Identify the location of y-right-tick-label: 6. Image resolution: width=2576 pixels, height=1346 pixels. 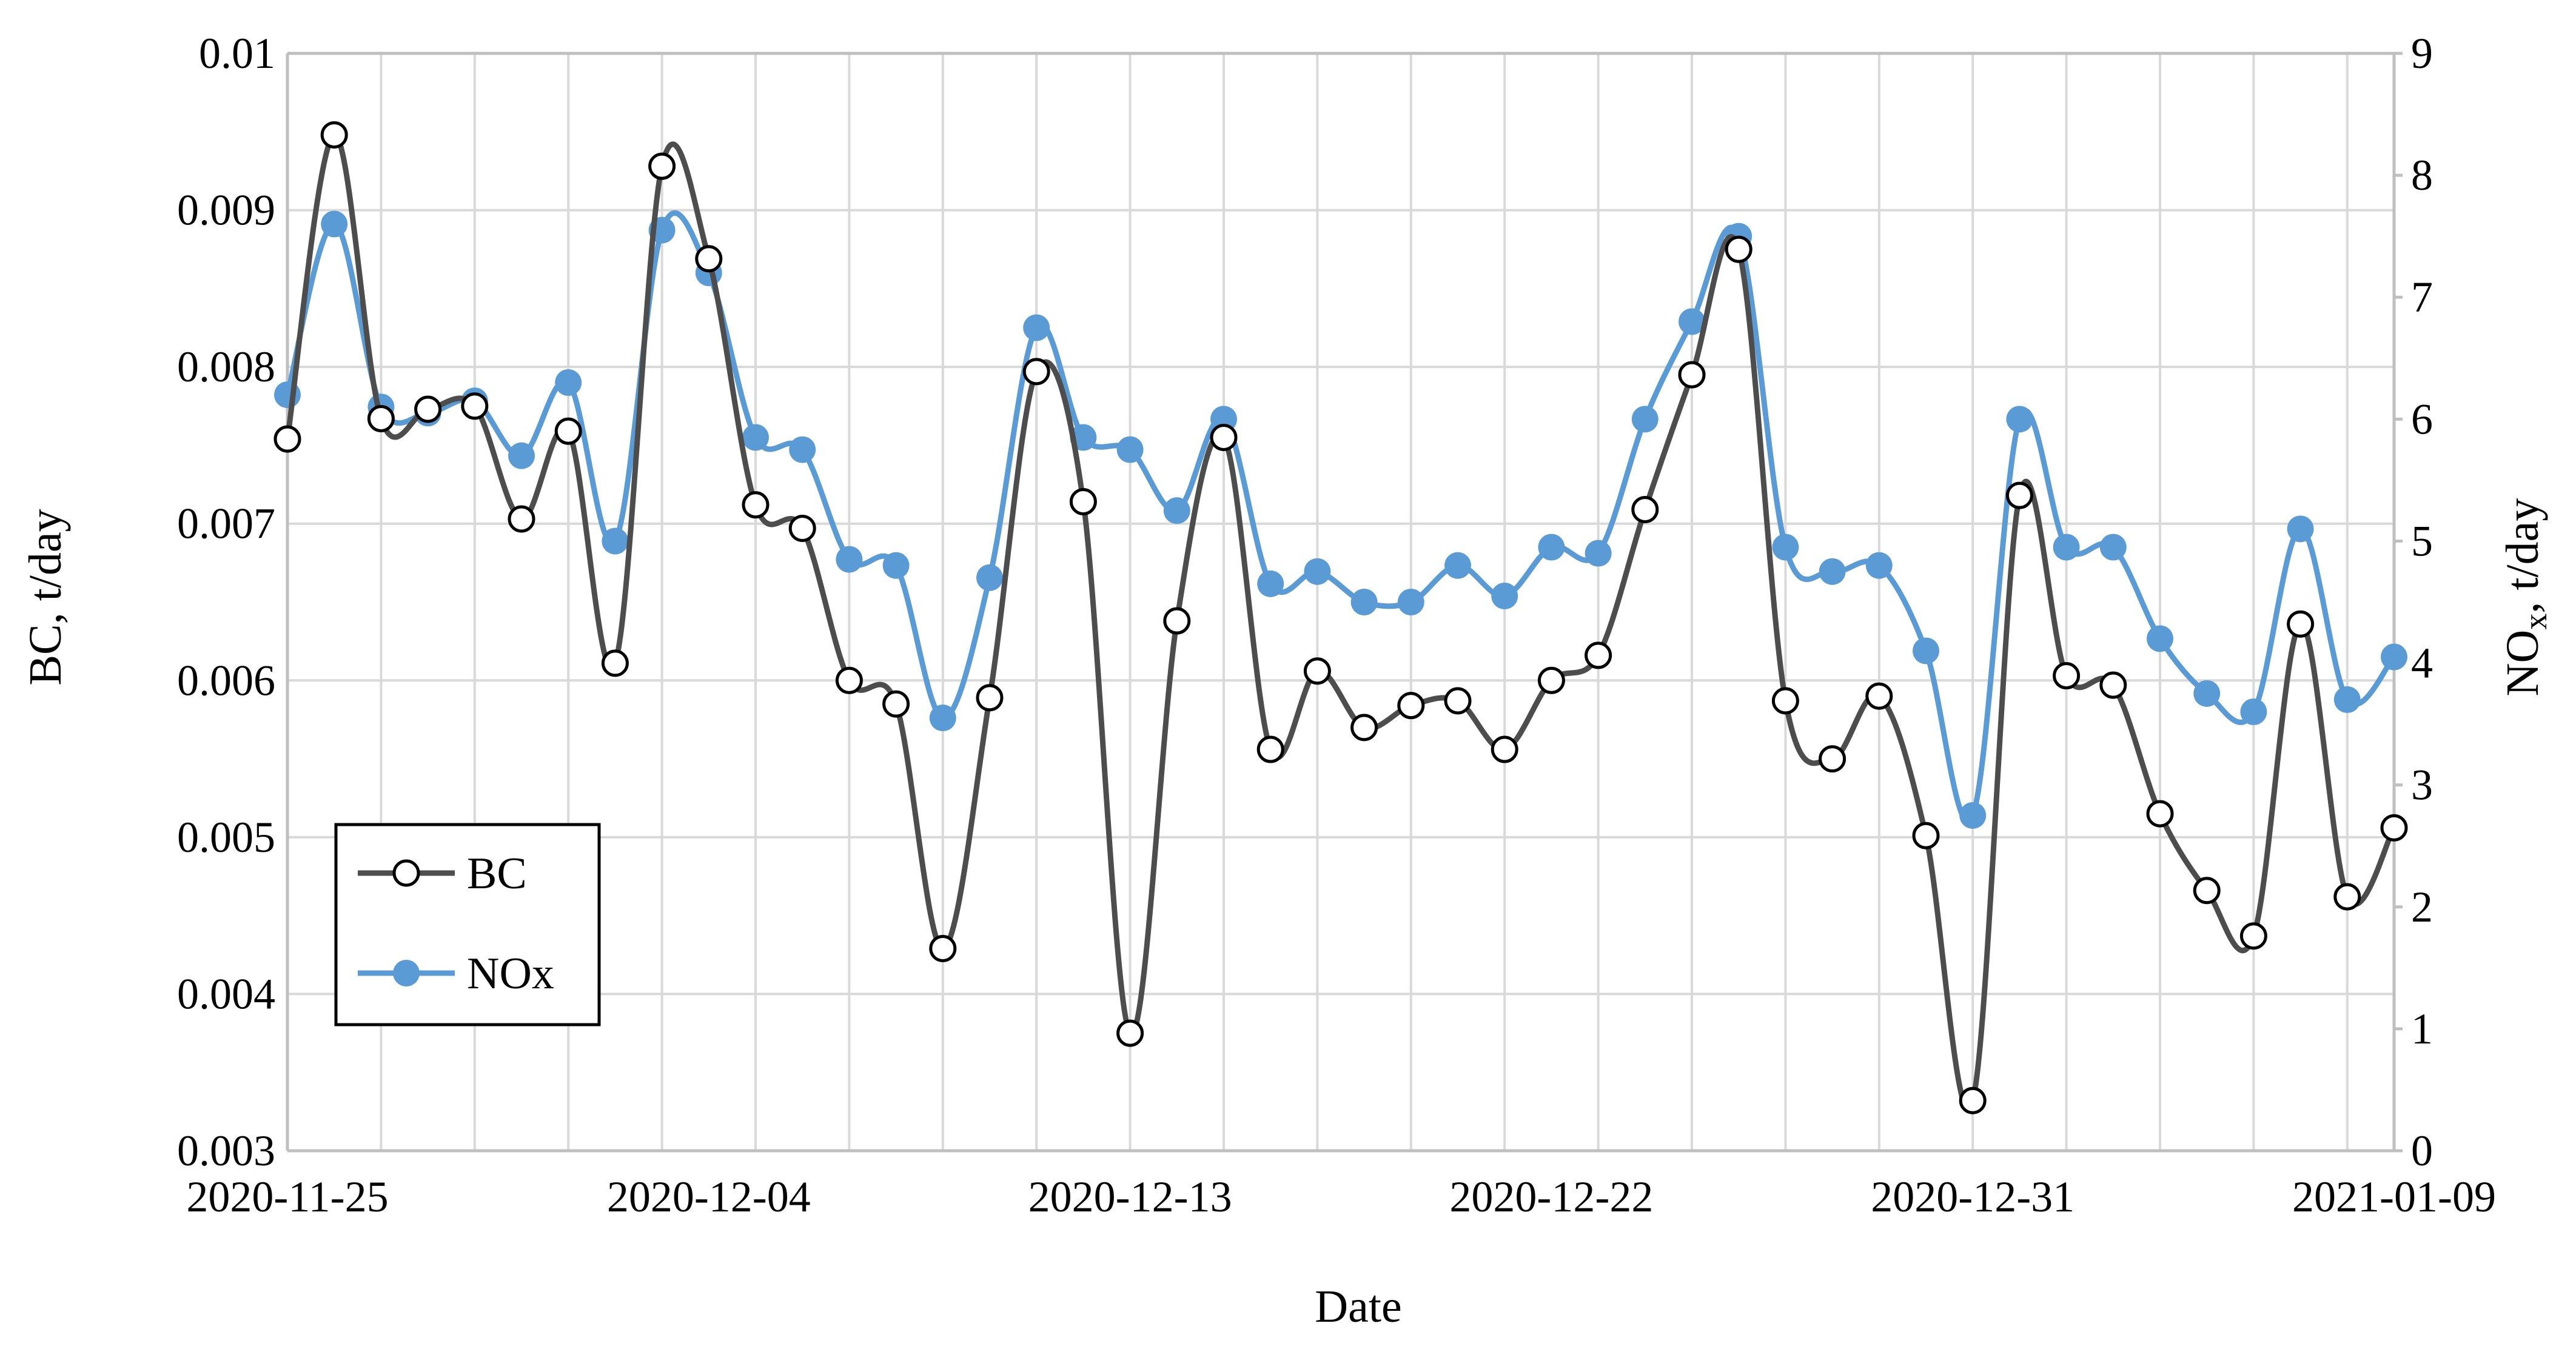
(2422, 419).